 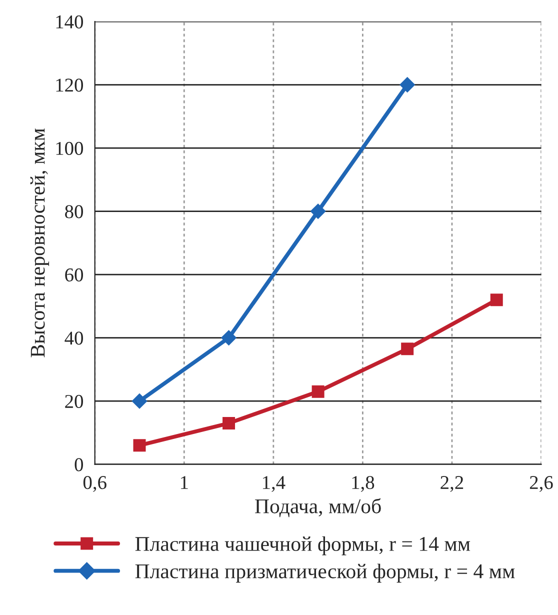 I want to click on y-axis-title: Высота неровностей, мкм, so click(x=40, y=243).